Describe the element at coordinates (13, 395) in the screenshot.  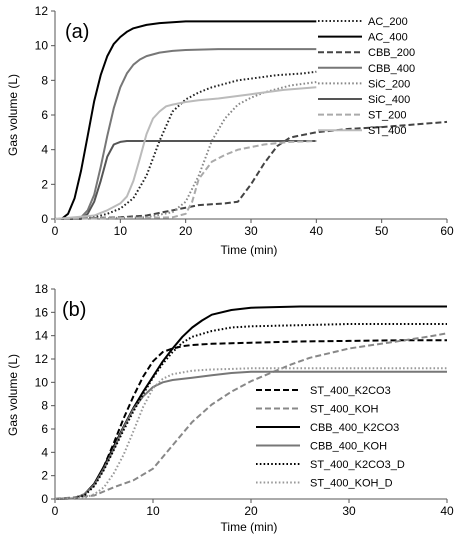
I see `y-axis-label-b: Gas volume (L)` at that location.